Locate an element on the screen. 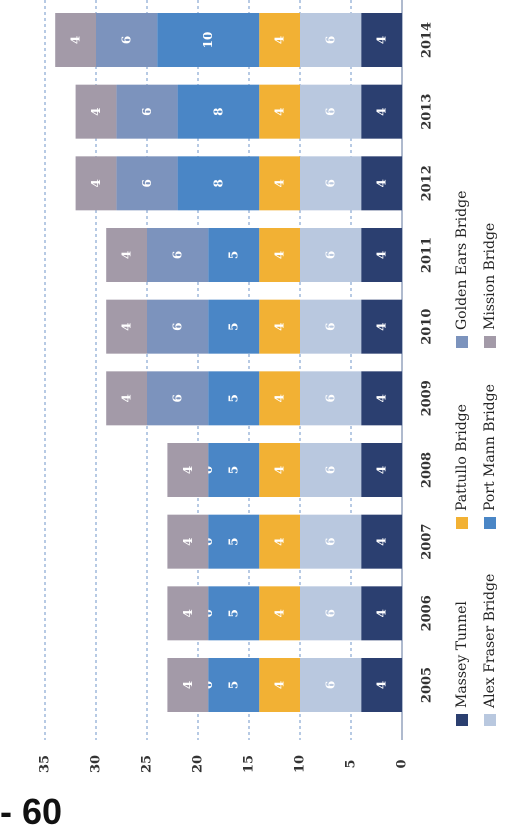  legend-label: Golden Ears Bridge is located at coordinates (462, 260).